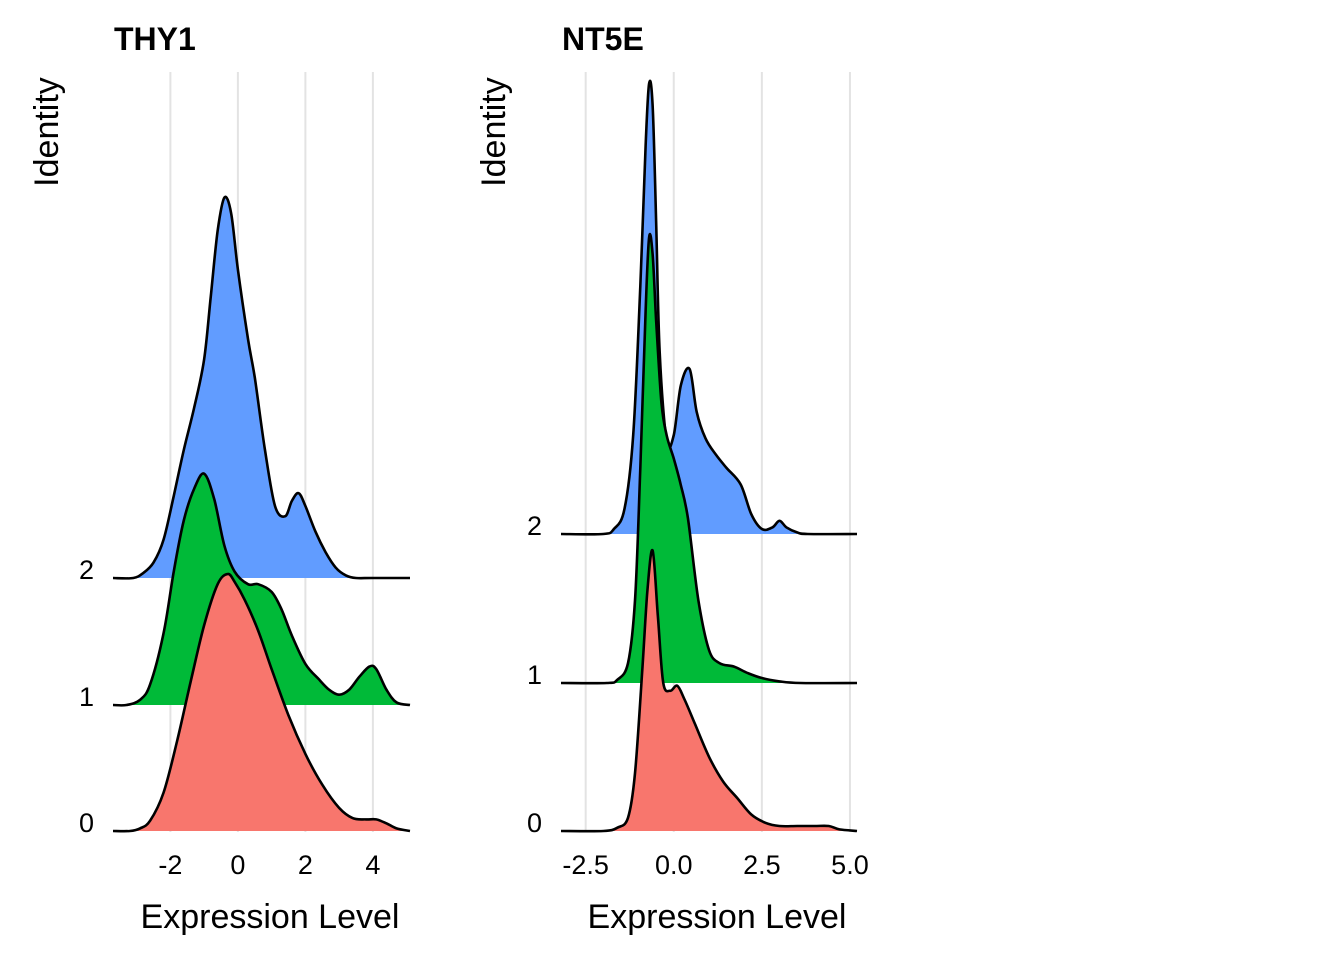 The image size is (1344, 960). What do you see at coordinates (372, 865) in the screenshot?
I see `x-tick-label: 4` at bounding box center [372, 865].